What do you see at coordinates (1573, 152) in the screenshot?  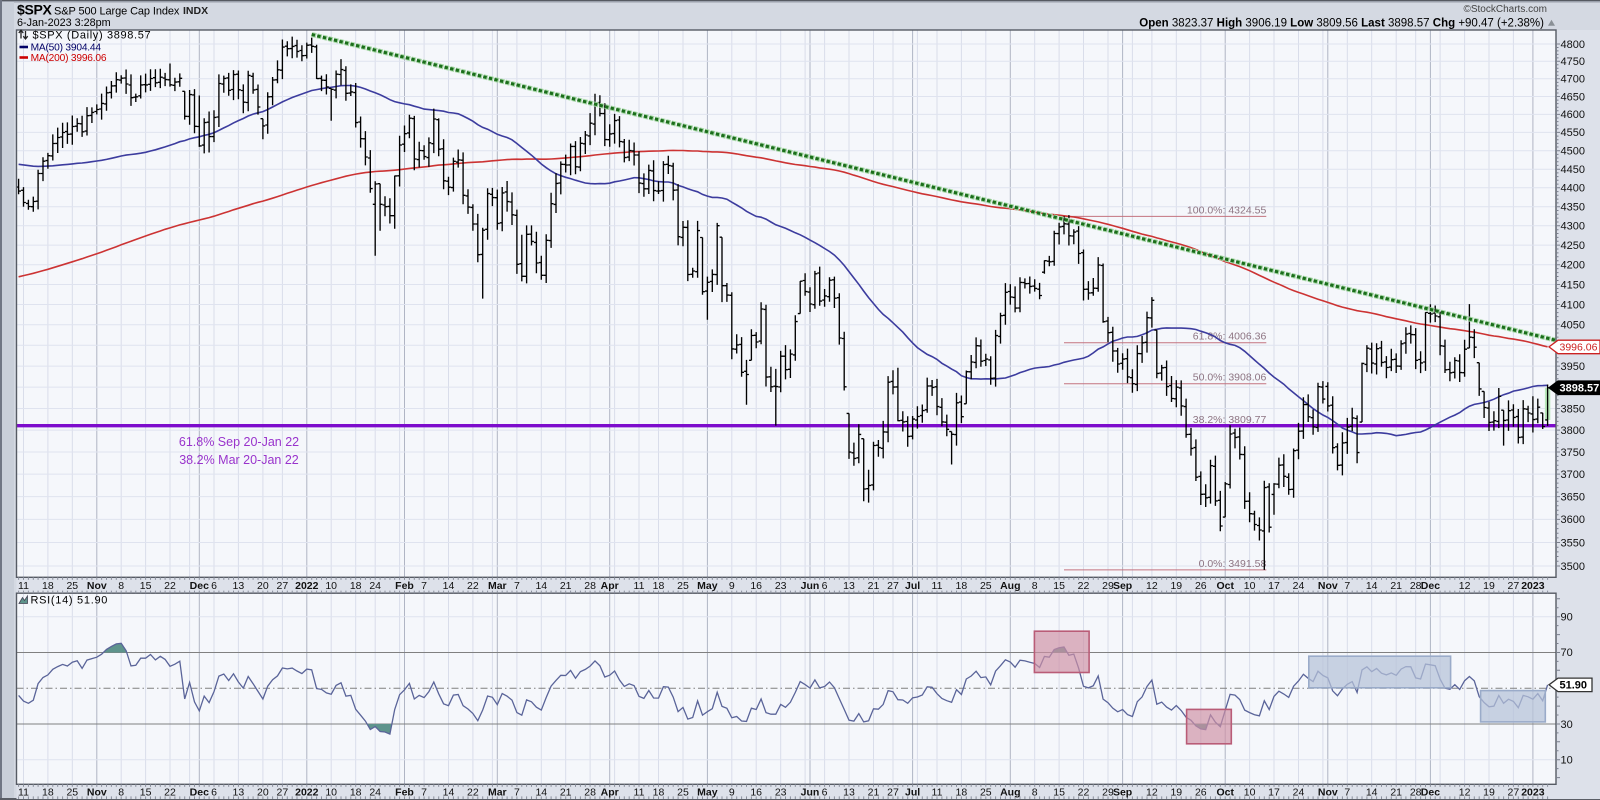 I see `svg-text: 4500` at bounding box center [1573, 152].